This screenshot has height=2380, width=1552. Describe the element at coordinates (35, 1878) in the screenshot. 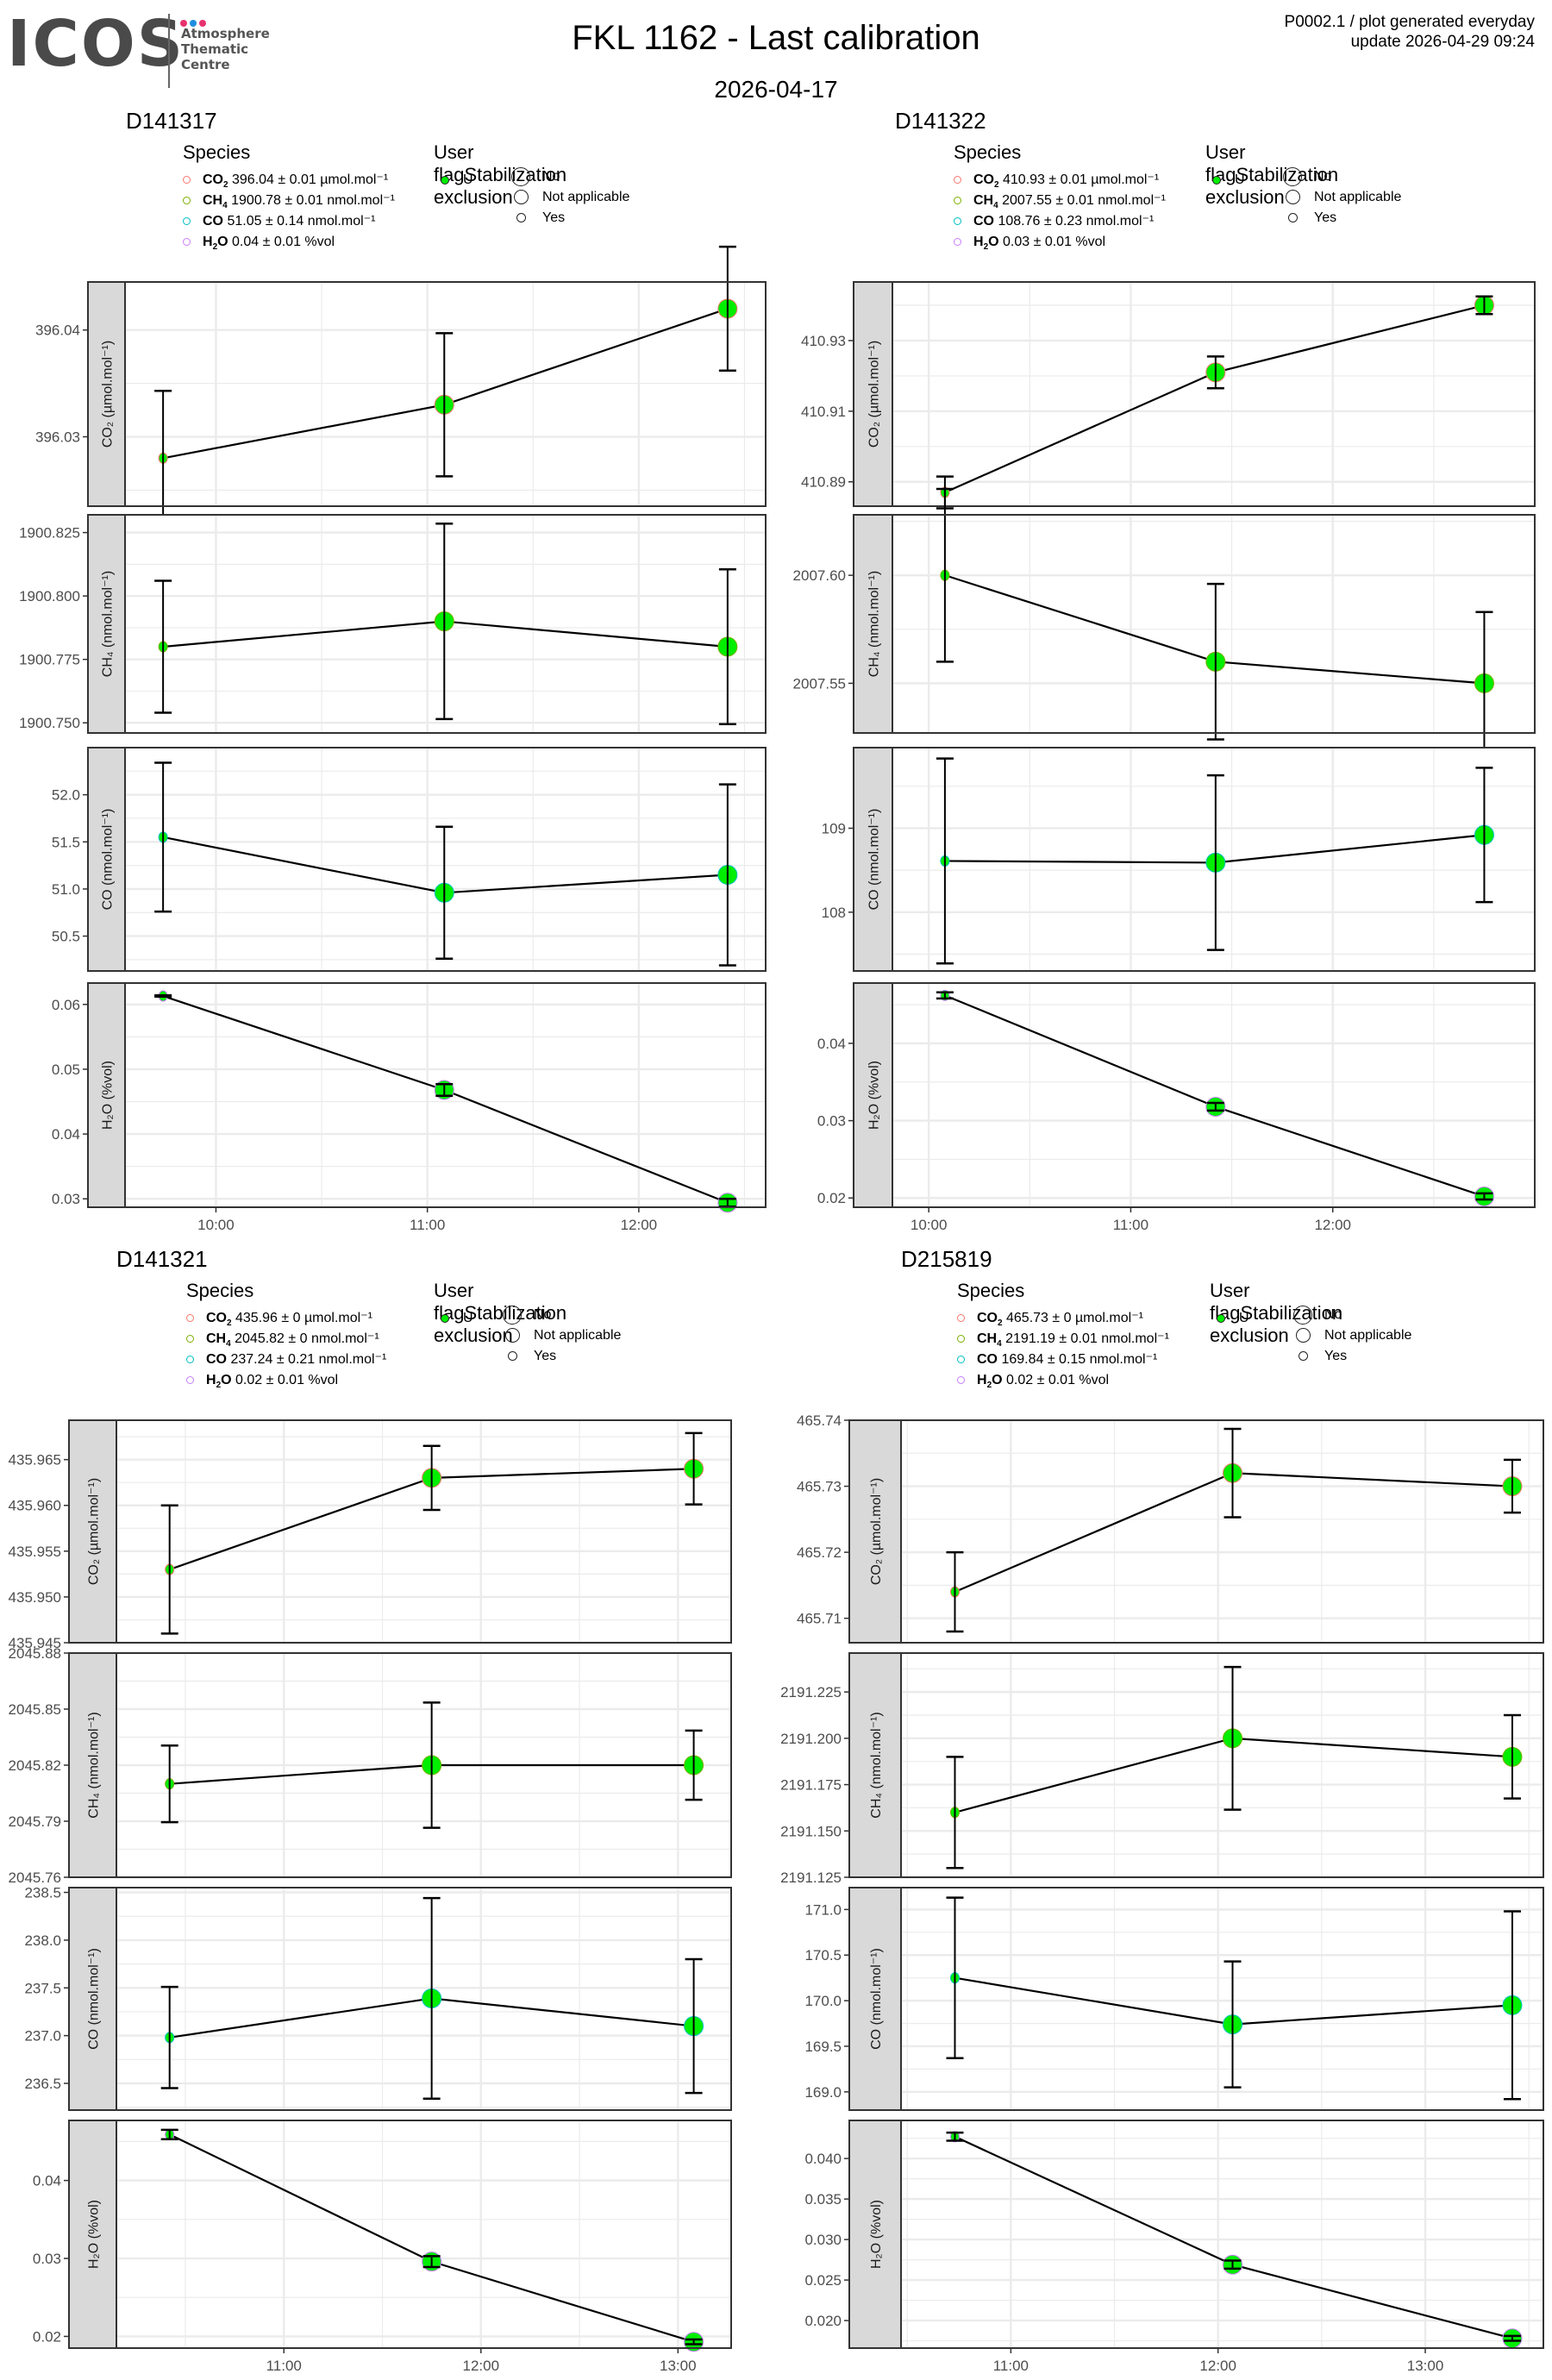

I see `y-tick-label: 2045.76` at that location.